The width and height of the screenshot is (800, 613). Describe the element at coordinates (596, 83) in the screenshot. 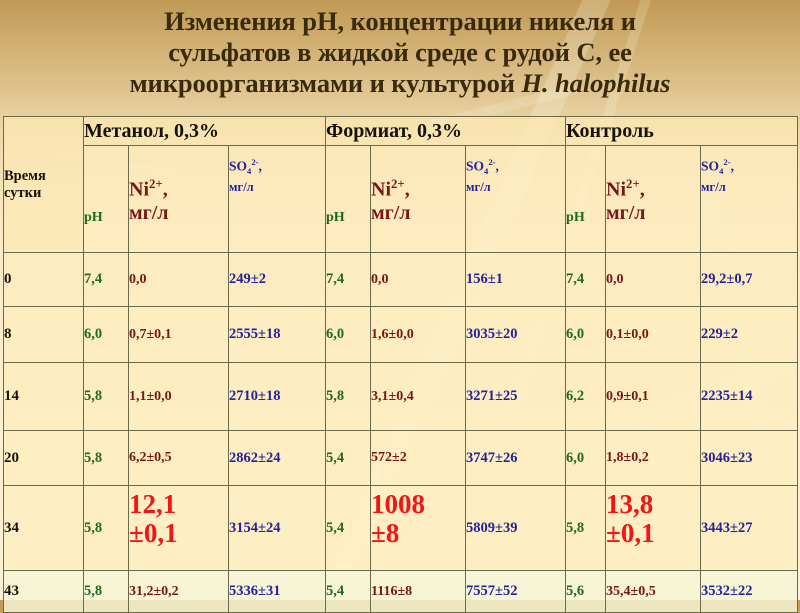

I see `slide-title-species-name: H. halophilus` at that location.